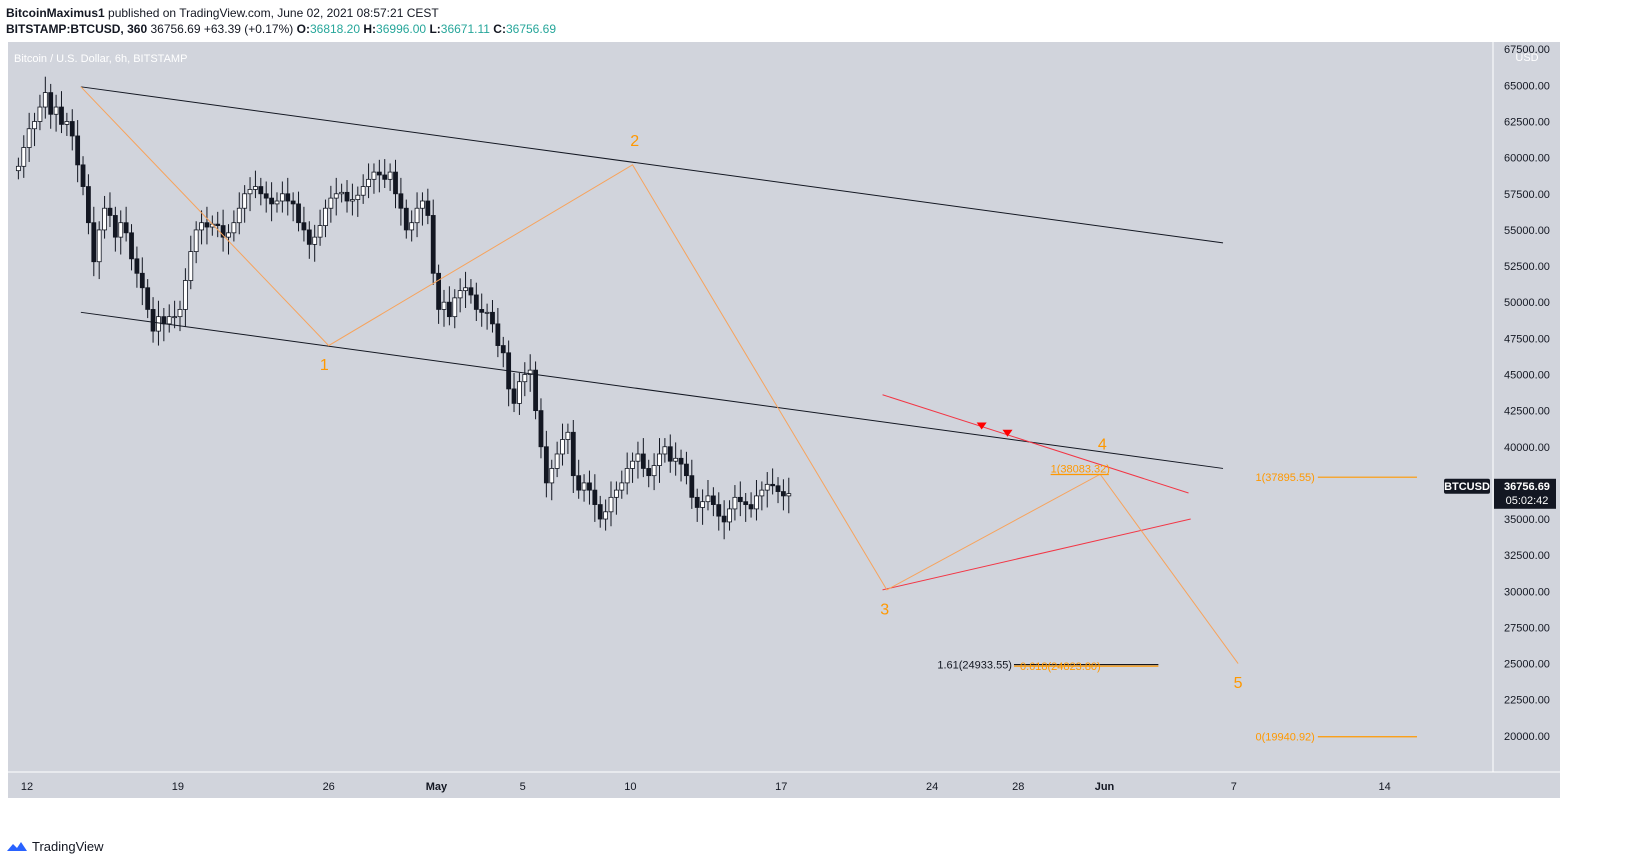 The height and width of the screenshot is (867, 1627). Describe the element at coordinates (932, 787) in the screenshot. I see `time-tick-label: 24` at that location.